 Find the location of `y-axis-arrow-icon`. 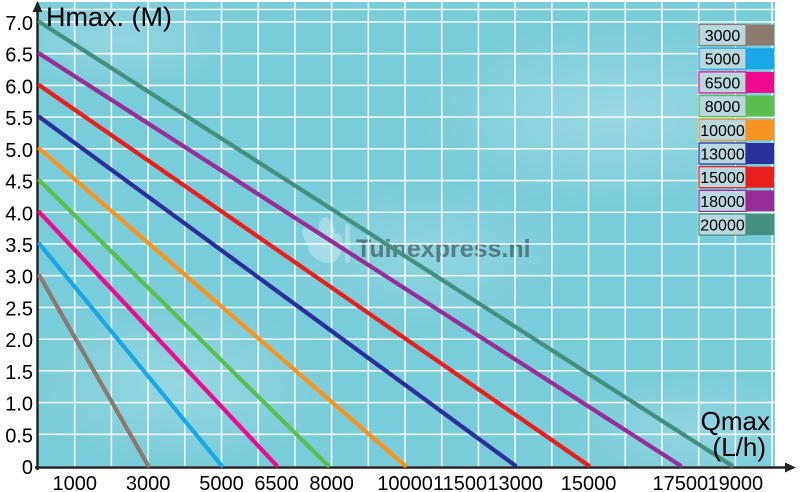

y-axis-arrow-icon is located at coordinates (37, 6).